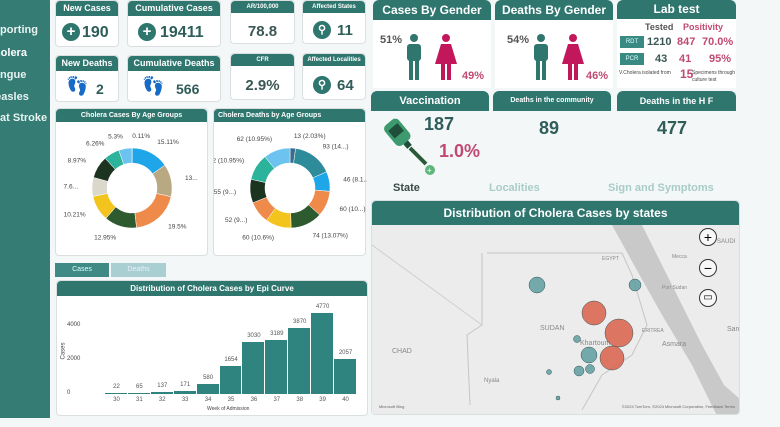 Image resolution: width=780 pixels, height=427 pixels. Describe the element at coordinates (139, 386) in the screenshot. I see `bar-value-label: 65` at that location.